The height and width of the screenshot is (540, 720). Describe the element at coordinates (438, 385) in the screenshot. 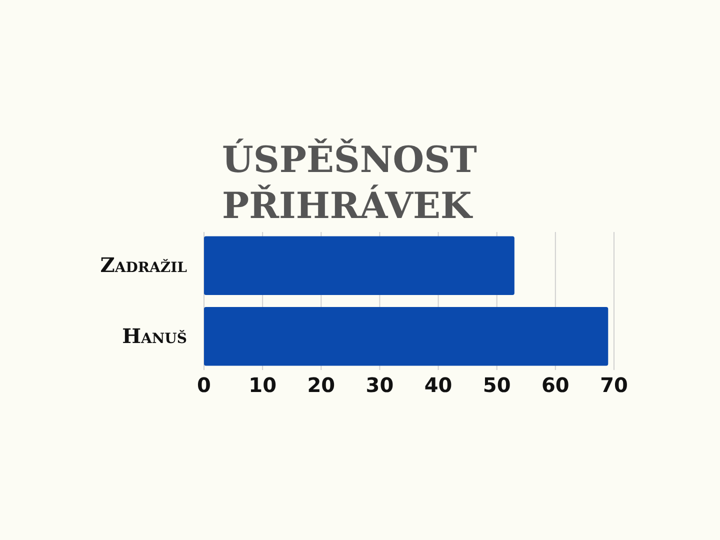

I see `x-tick-label: 40` at that location.